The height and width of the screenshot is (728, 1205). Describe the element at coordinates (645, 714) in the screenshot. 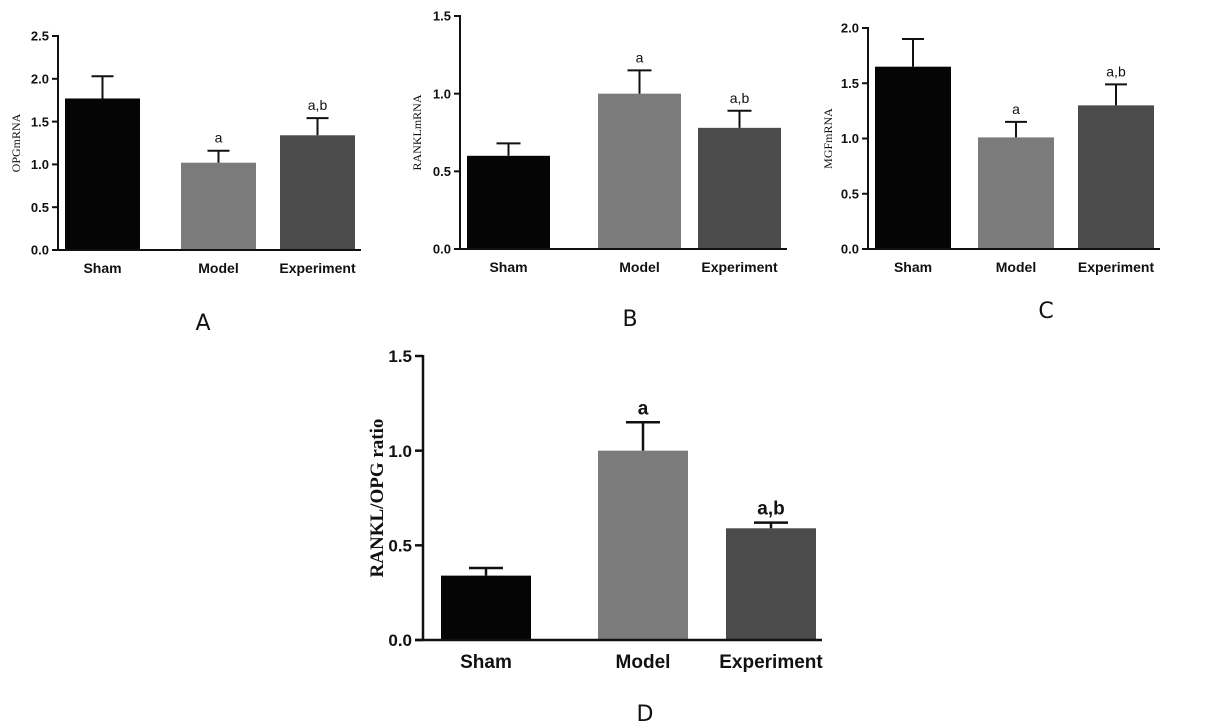

I see `panel-label: D` at that location.